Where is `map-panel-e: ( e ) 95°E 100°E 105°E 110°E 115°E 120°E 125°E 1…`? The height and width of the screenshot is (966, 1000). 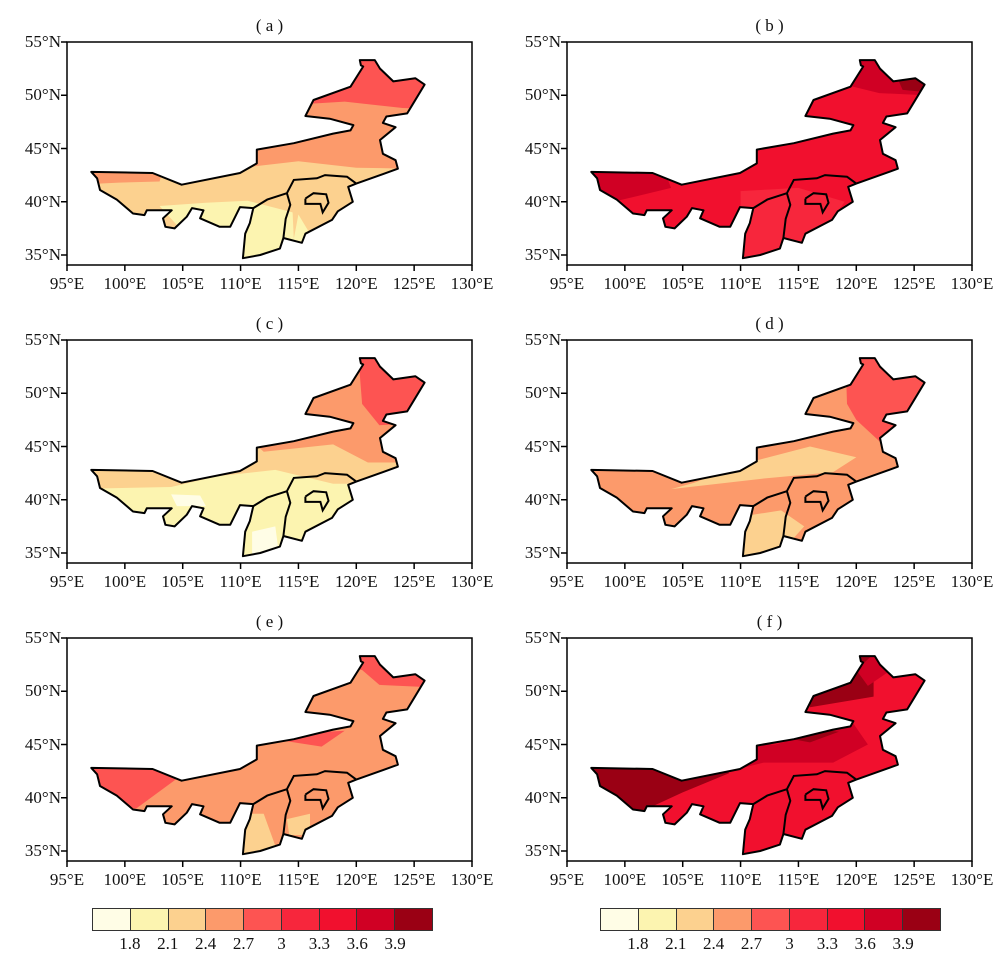
map-panel-e: ( e ) 95°E 100°E 105°E 110°E 115°E 120°E 125°E 1… is located at coordinates (259, 750).